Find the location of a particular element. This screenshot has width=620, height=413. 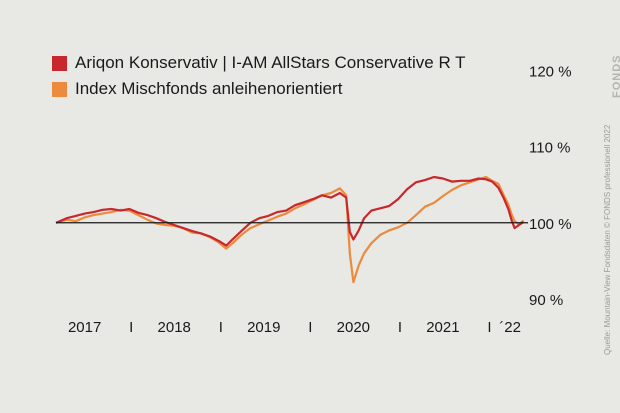

x-tick-label-10: ´22 is located at coordinates (510, 327).